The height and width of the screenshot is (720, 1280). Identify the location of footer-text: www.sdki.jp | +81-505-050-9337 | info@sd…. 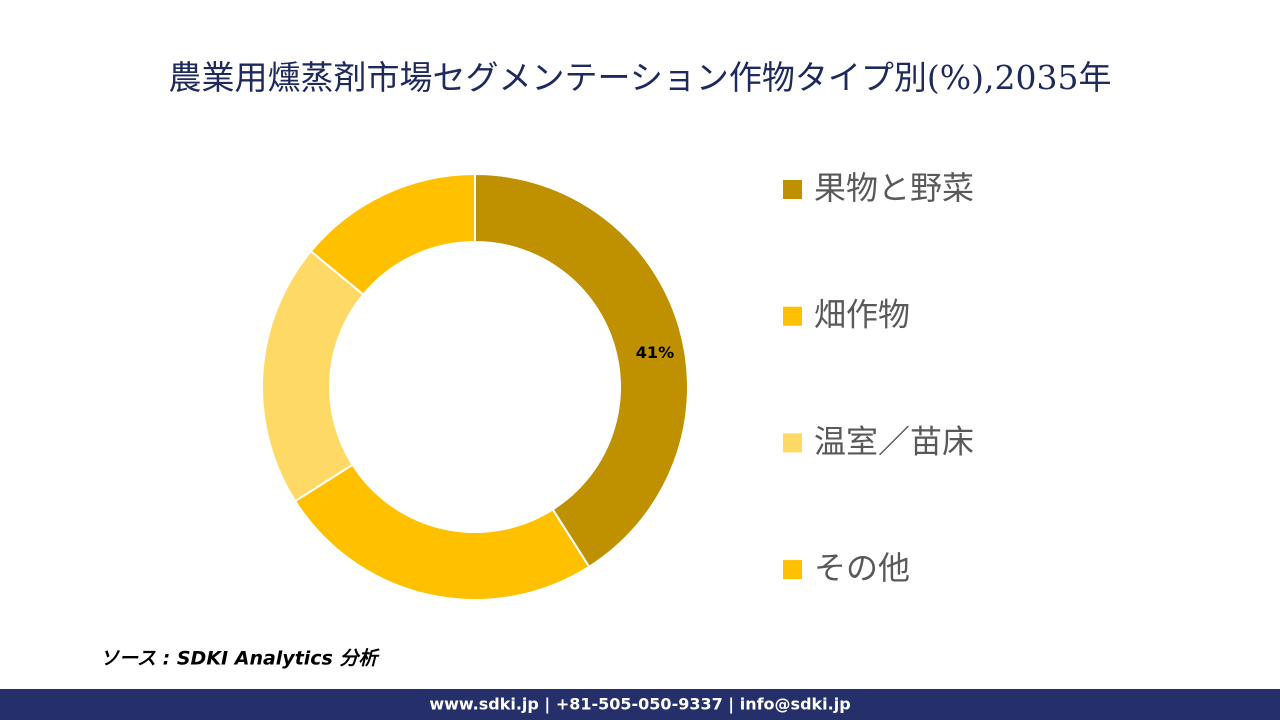
(639, 705).